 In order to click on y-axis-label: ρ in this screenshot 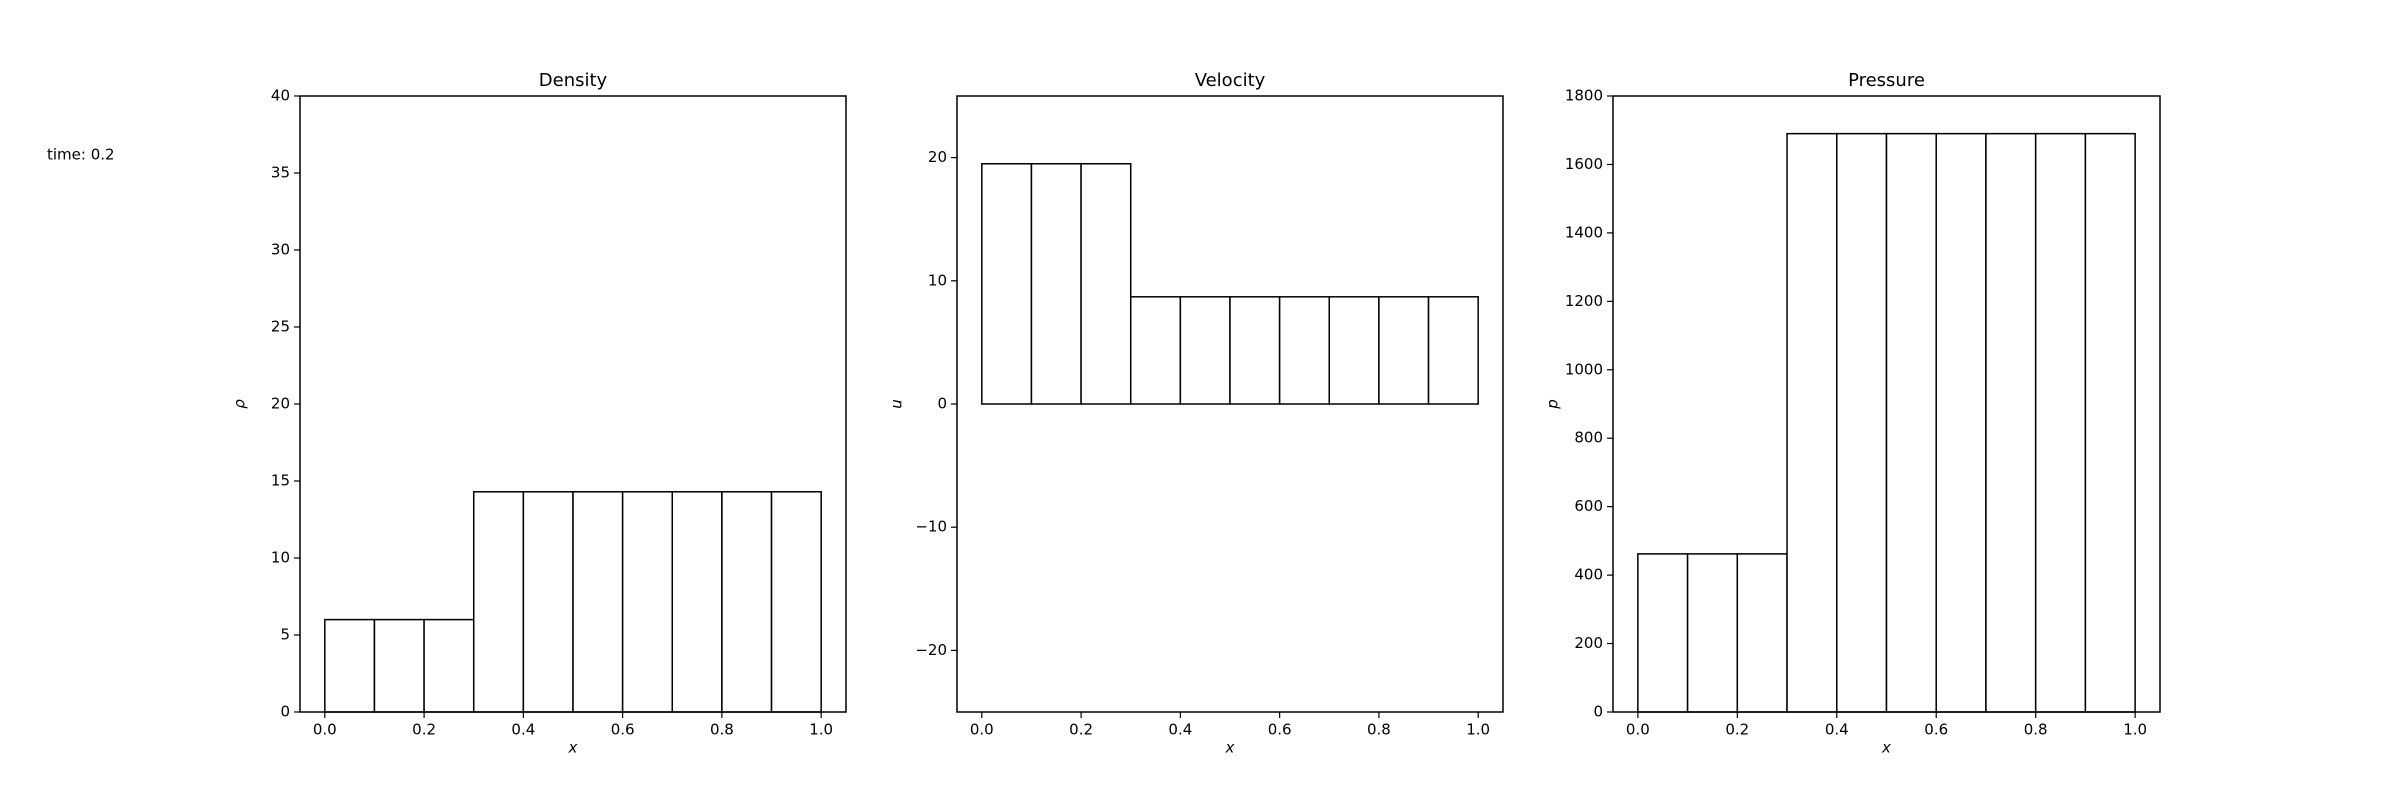, I will do `click(240, 404)`.